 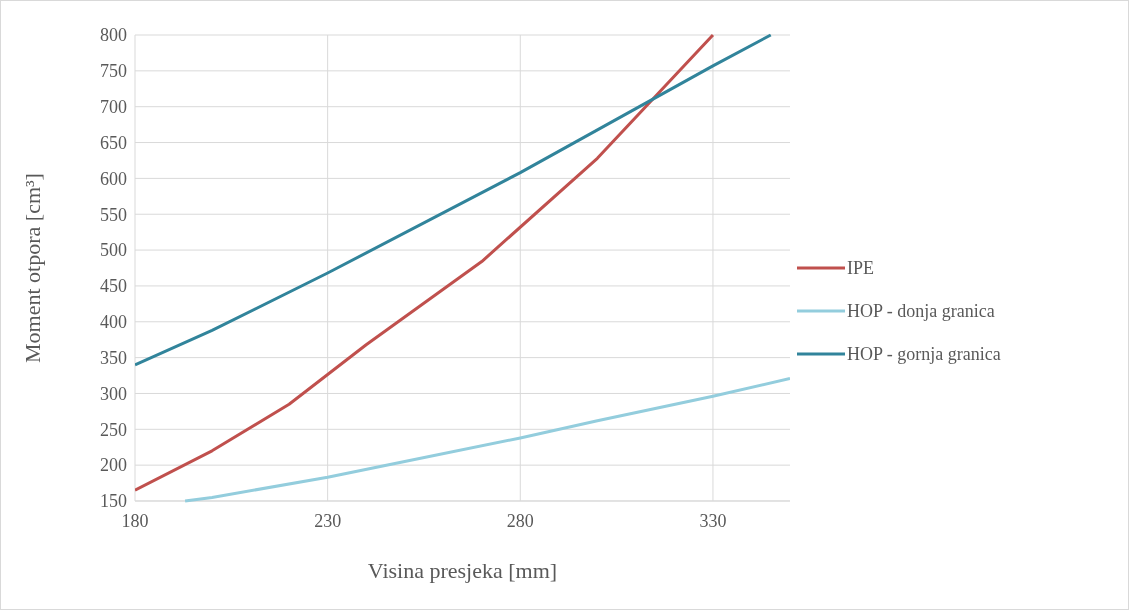 I want to click on x-tick-label: 230, so click(x=328, y=521).